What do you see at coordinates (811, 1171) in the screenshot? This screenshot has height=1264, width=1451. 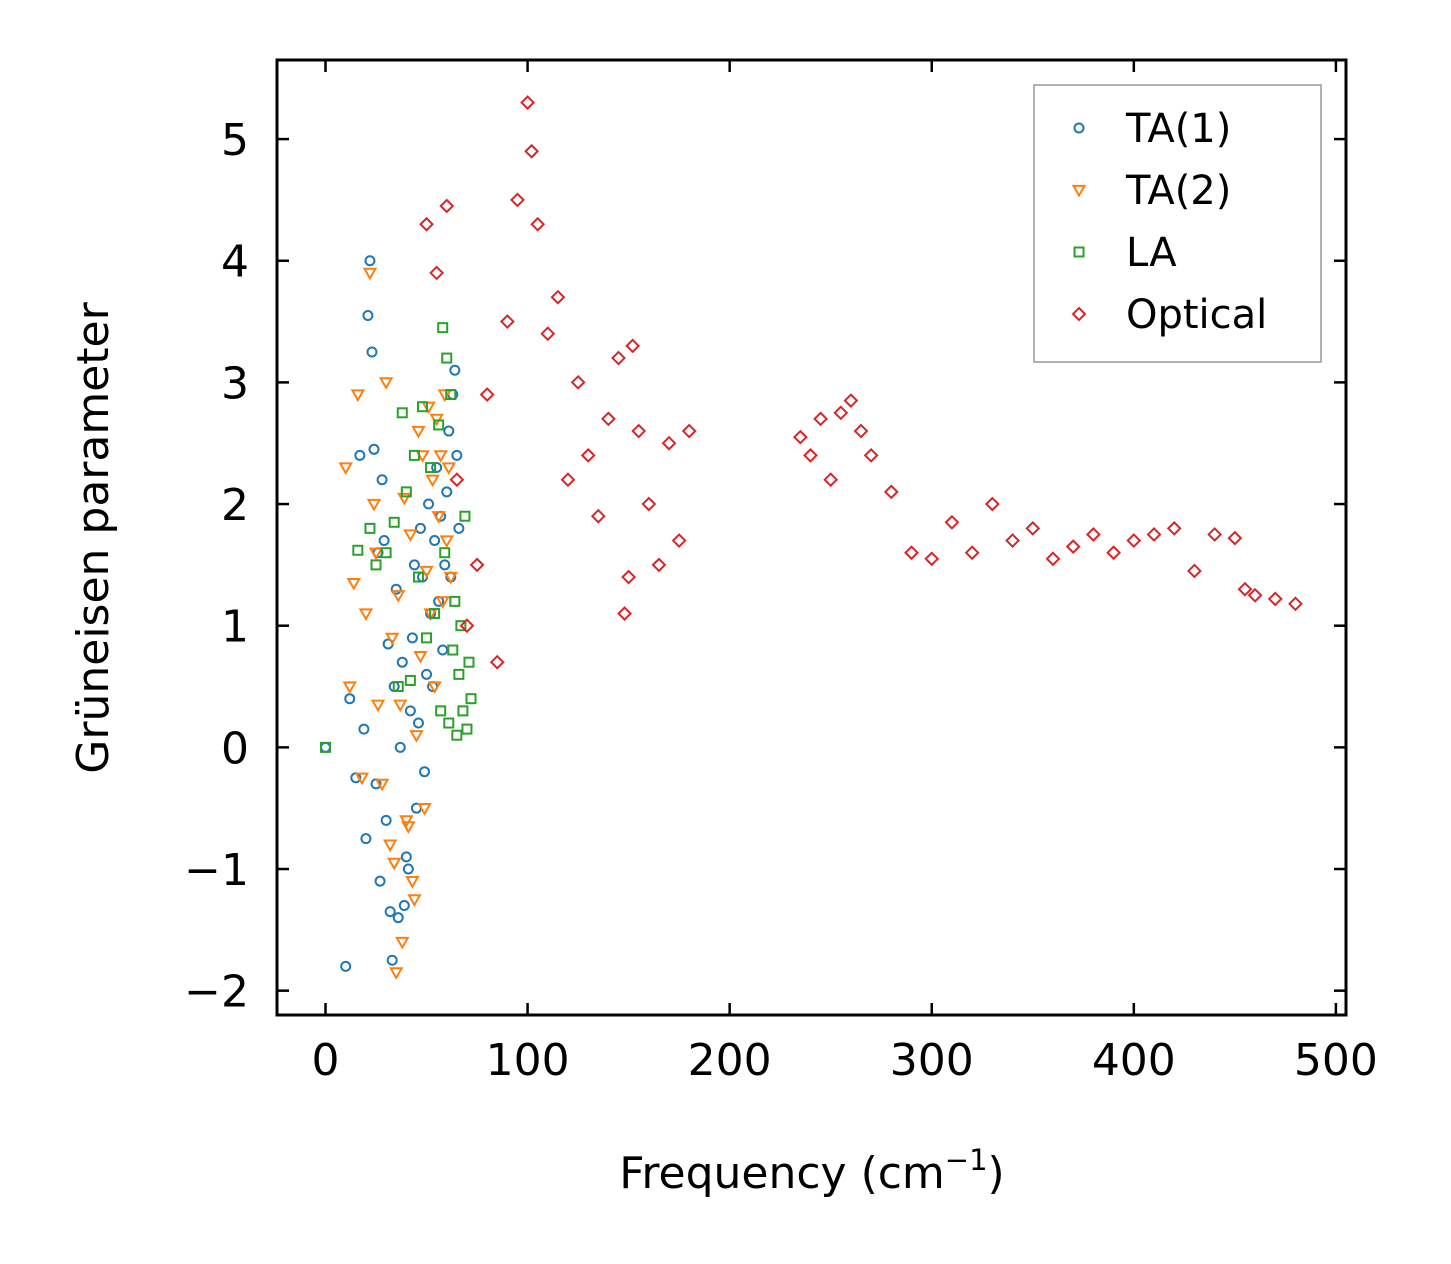 I see `x-axis-label: Frequency (cm−1)` at bounding box center [811, 1171].